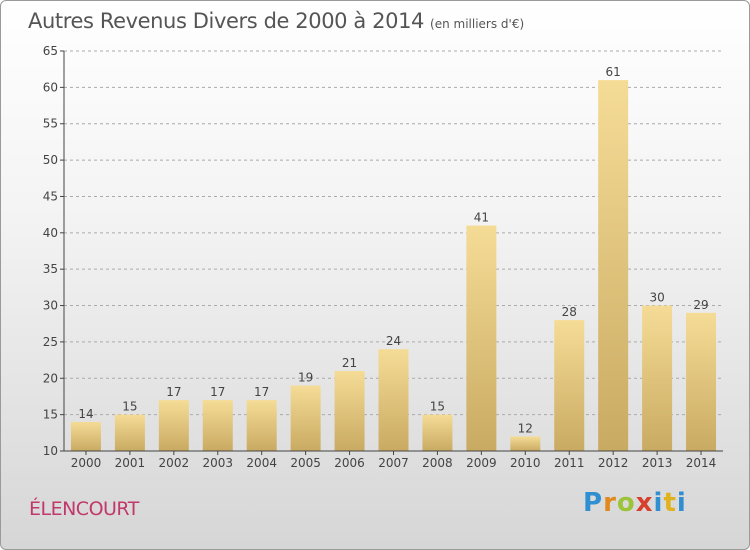 This screenshot has width=750, height=550. Describe the element at coordinates (569, 463) in the screenshot. I see `x-tick-label: 2011` at that location.